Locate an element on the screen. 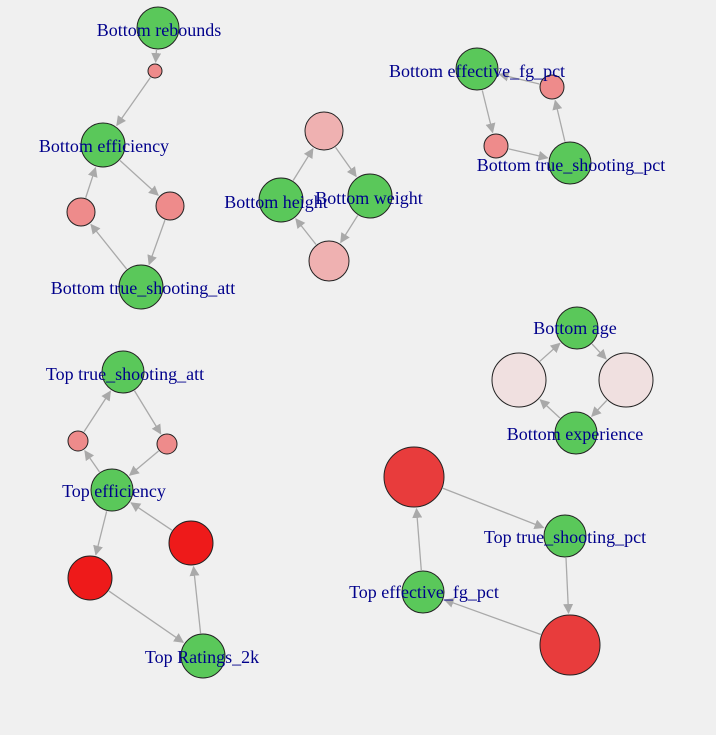  edge-f-teff-2-to-v-top-eff is located at coordinates (151, 516).